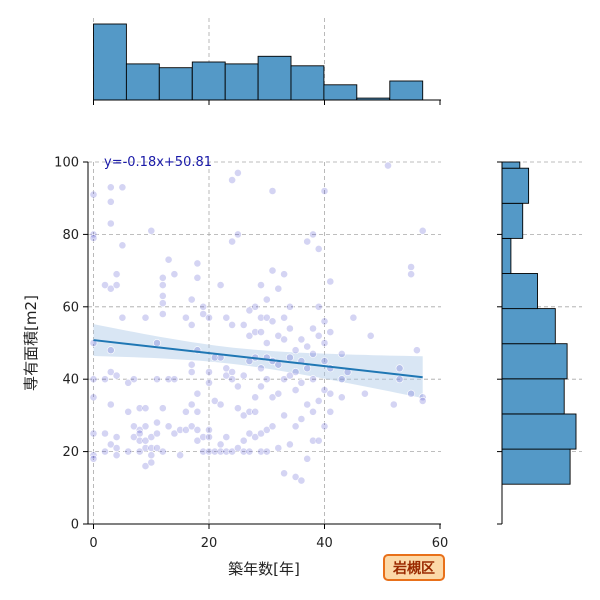  Describe the element at coordinates (414, 567) in the screenshot. I see `ward-badge: 岩槻区` at that location.